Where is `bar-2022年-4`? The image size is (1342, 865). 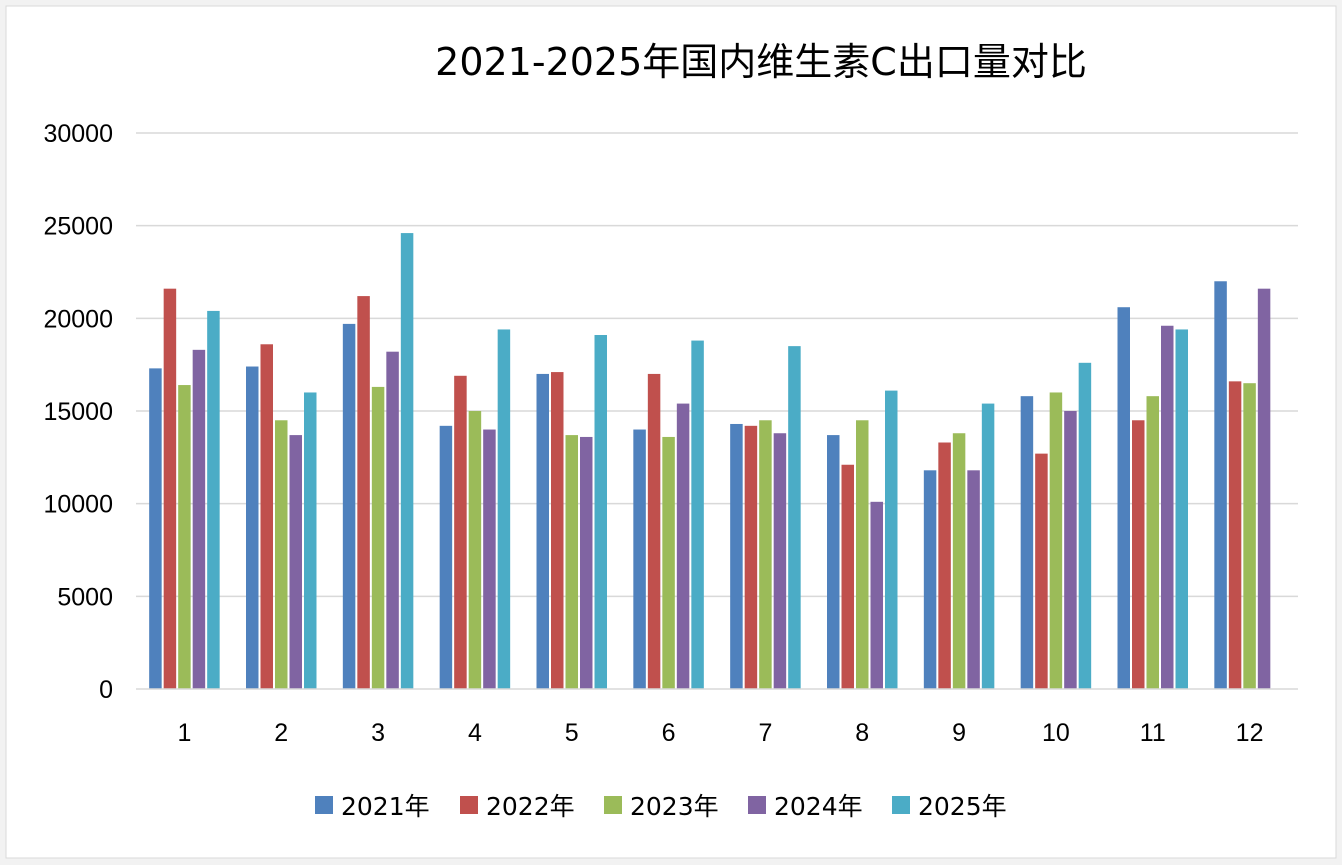
bar-2022年-4 is located at coordinates (460, 532).